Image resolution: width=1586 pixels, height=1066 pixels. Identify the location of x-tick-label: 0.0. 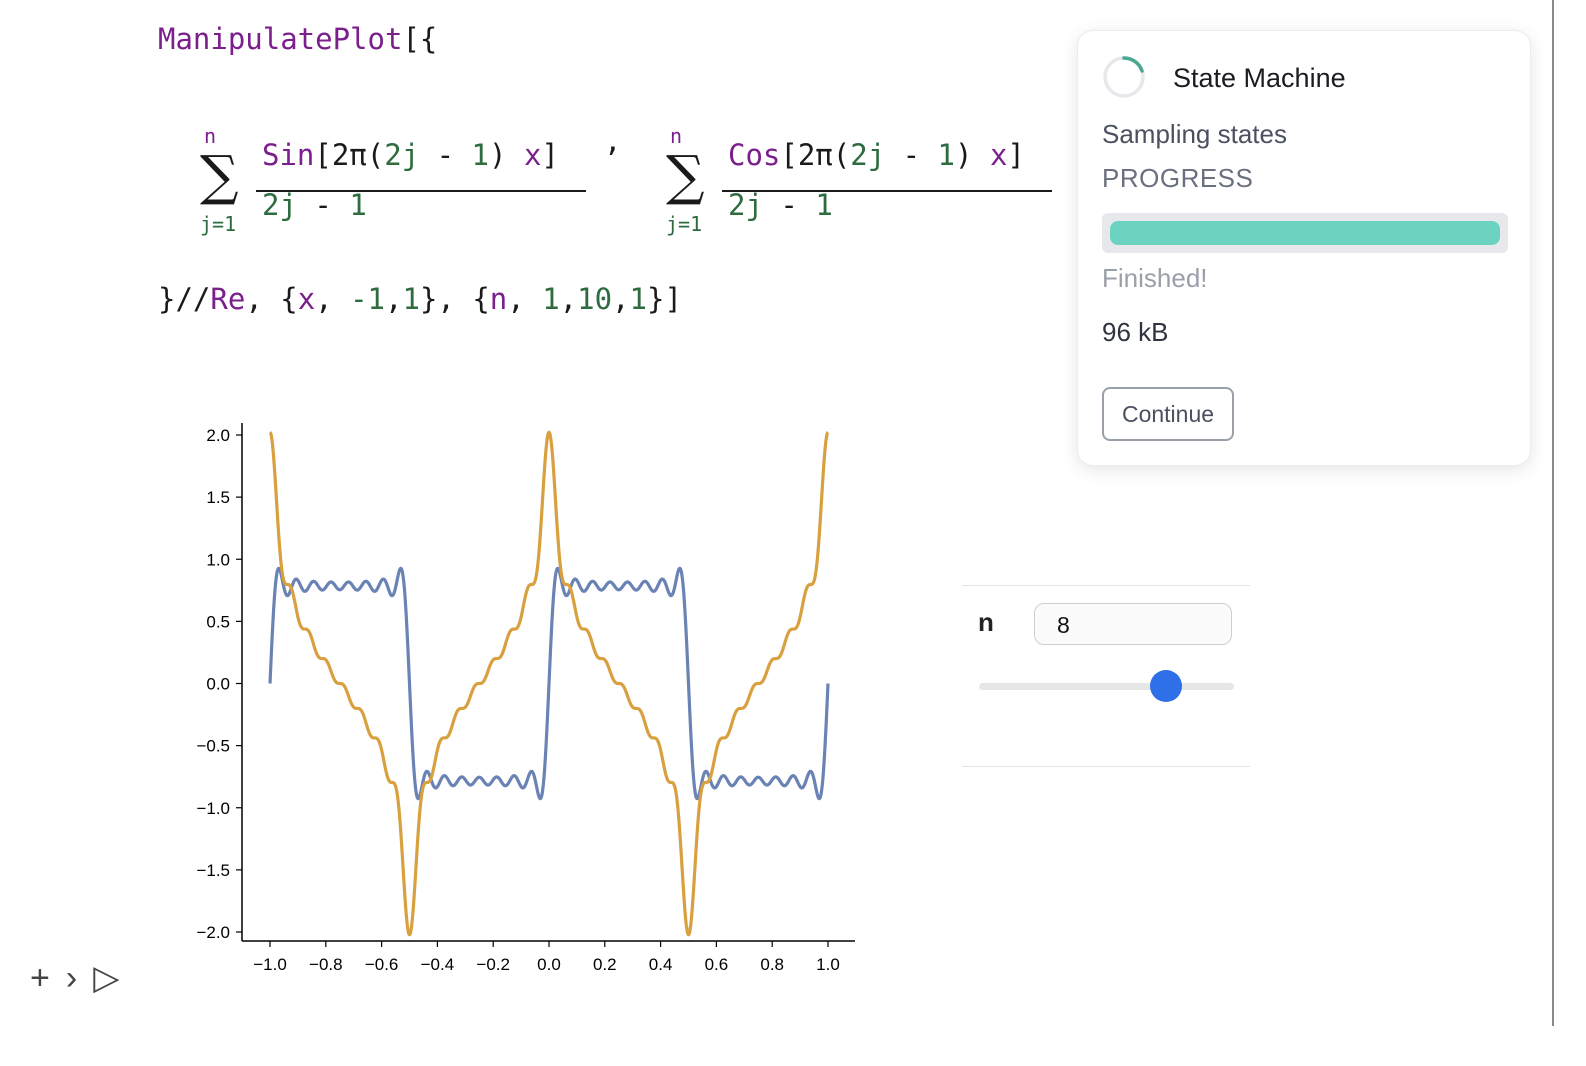
(549, 964).